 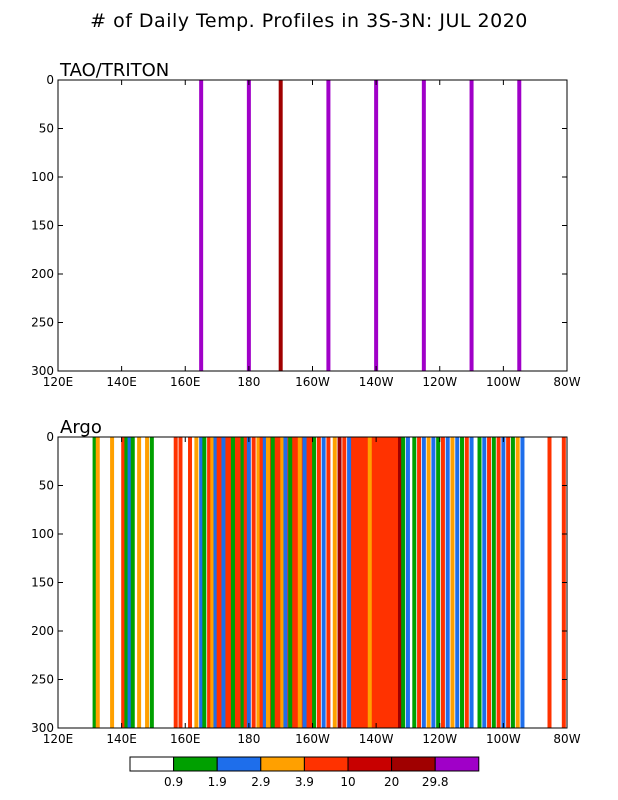 What do you see at coordinates (304, 782) in the screenshot?
I see `colorbar-label: 3.9` at bounding box center [304, 782].